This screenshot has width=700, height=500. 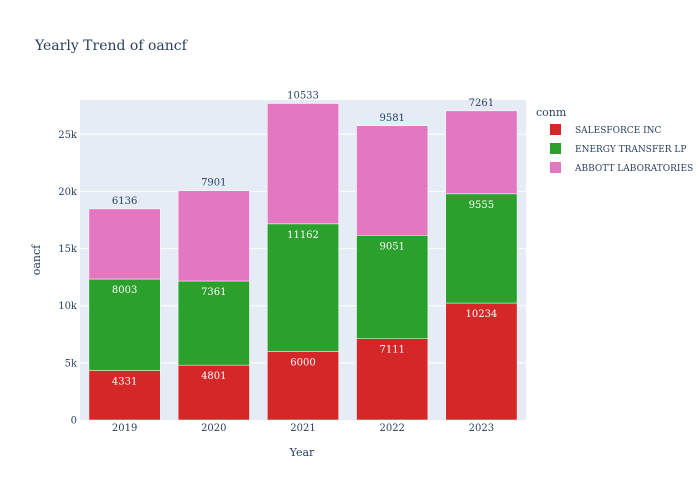 I want to click on y-tick-label: 10k, so click(x=68, y=306).